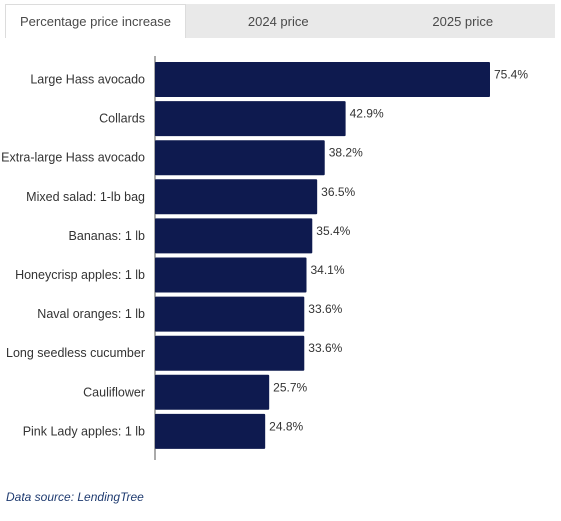  I want to click on category-label: Pink Lady apples: 1 lb, so click(84, 431).